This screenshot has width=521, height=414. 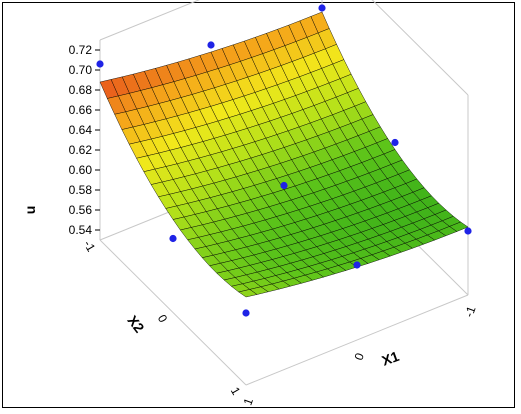 I want to click on z-tick-label: 0.56, so click(x=81, y=210).